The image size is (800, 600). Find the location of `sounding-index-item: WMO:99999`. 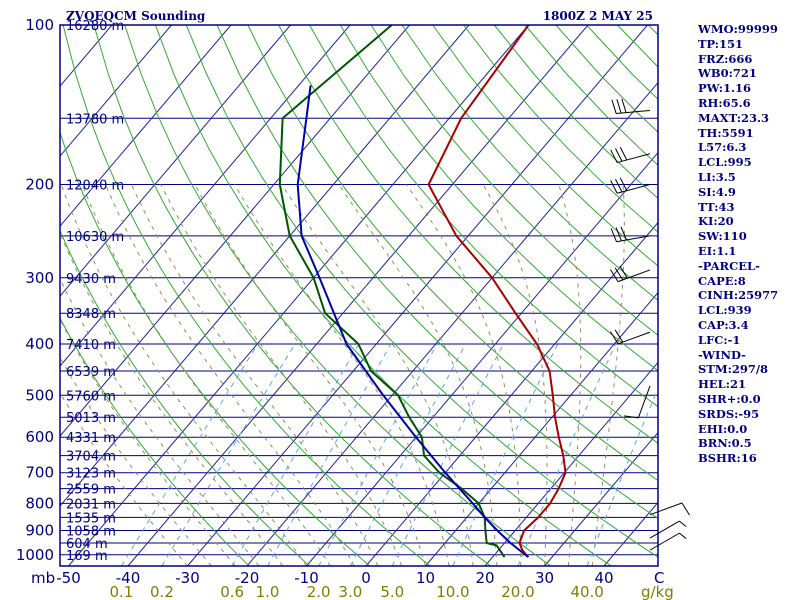

sounding-index-item: WMO:99999 is located at coordinates (738, 29).